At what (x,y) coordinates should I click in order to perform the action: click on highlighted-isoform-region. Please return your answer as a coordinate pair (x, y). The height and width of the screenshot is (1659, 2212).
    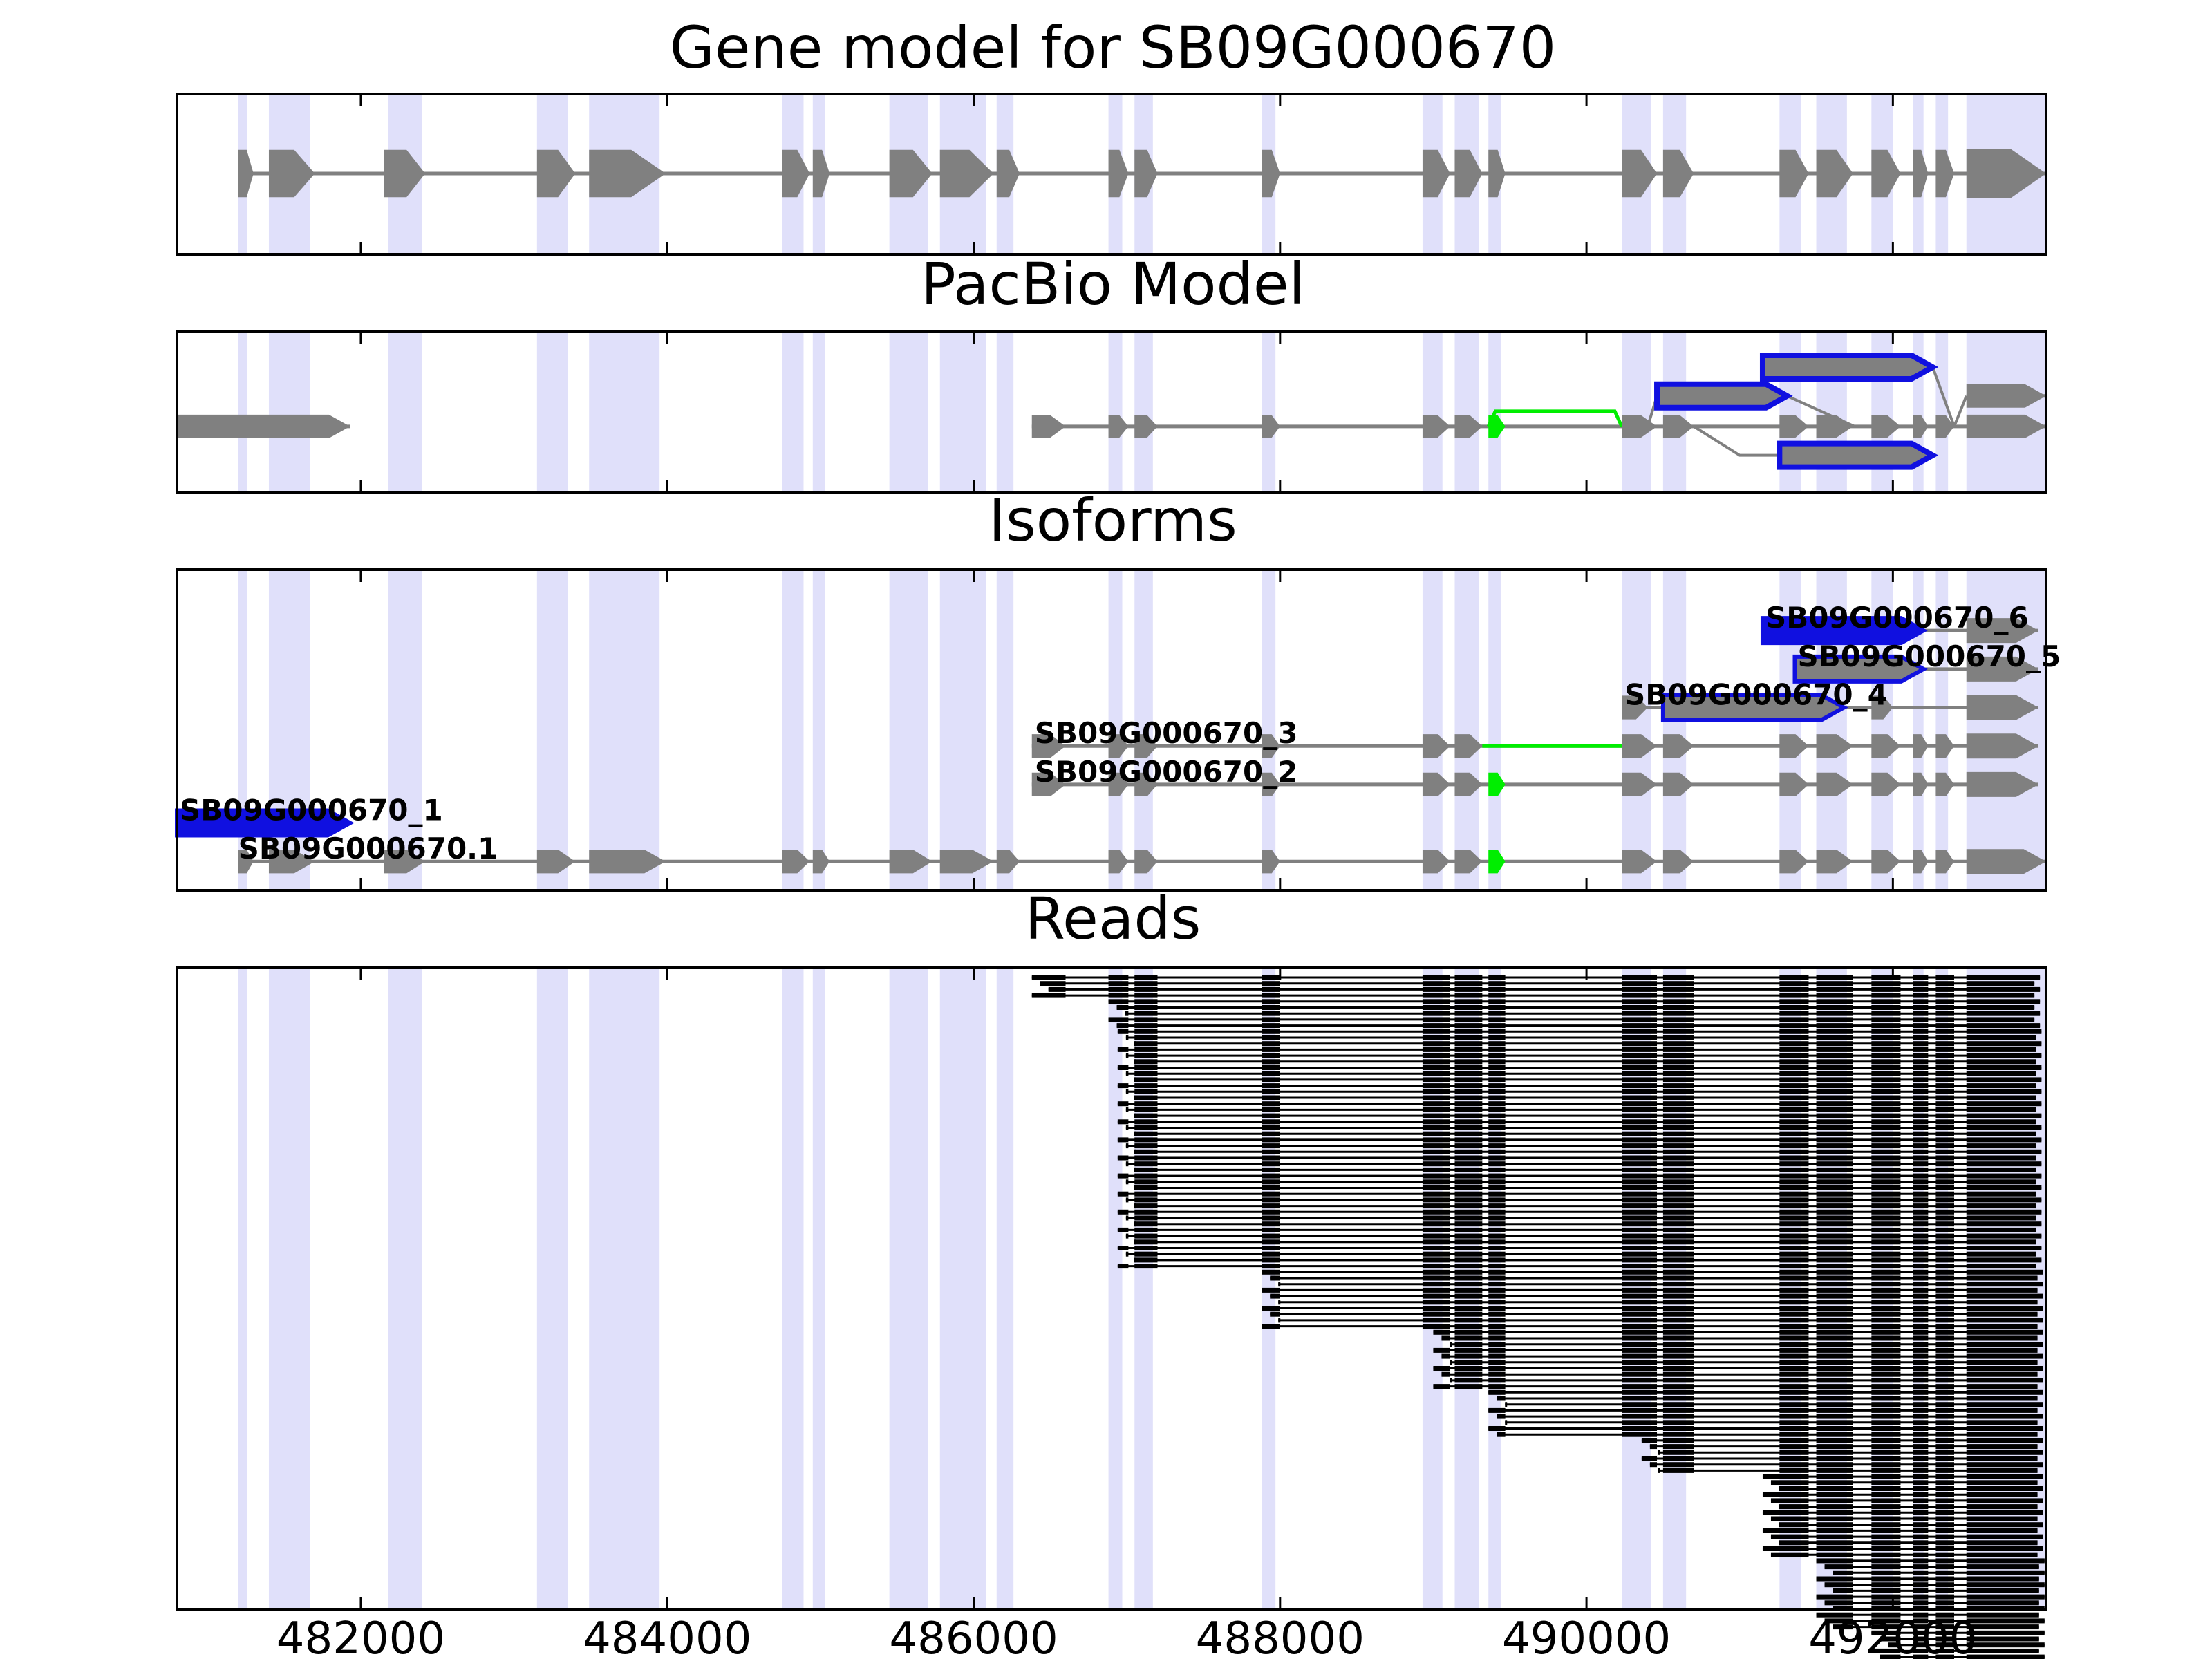
    Looking at the image, I should click on (1754, 707).